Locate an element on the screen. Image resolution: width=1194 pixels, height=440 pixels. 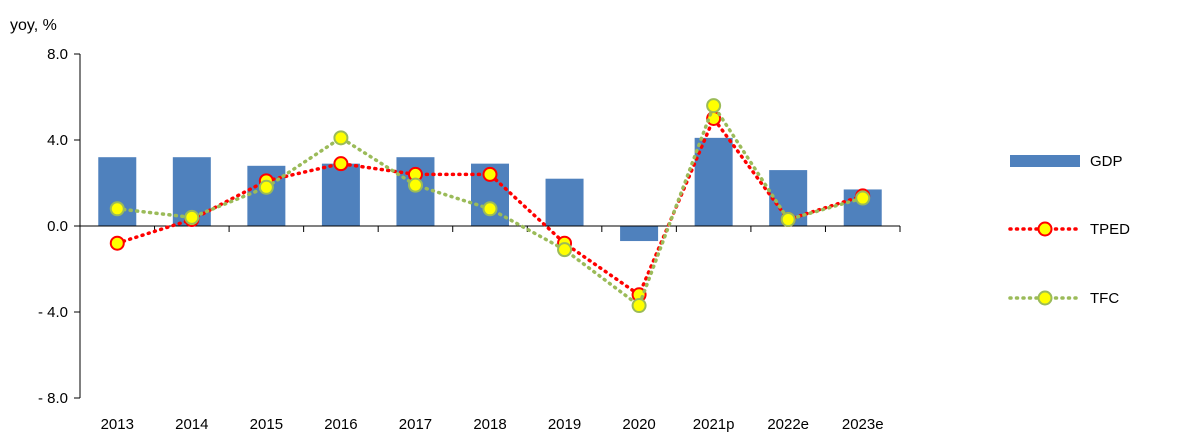
tped-point-2013 is located at coordinates (117, 243).